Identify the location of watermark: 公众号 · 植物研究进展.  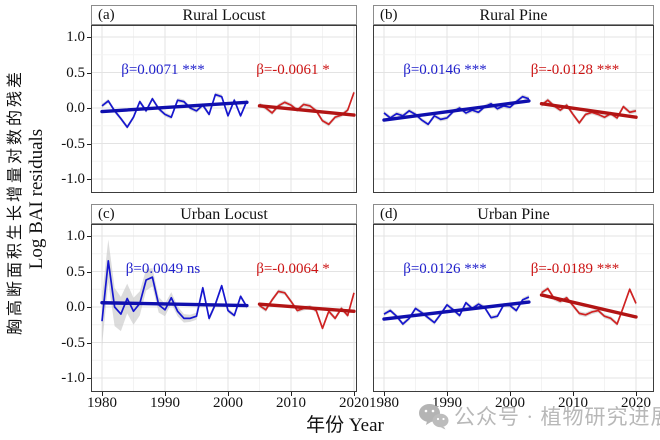
(539, 416).